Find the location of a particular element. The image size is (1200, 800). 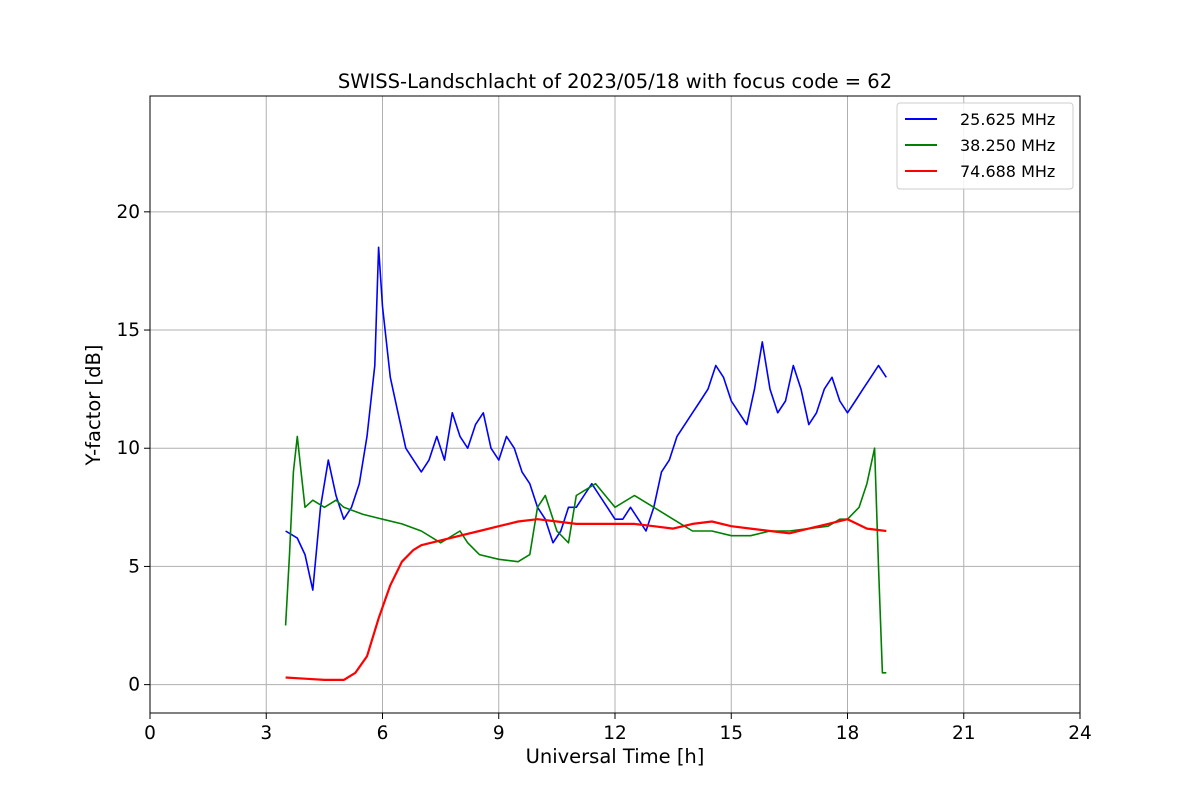

x-tick-label: 21 is located at coordinates (964, 733).